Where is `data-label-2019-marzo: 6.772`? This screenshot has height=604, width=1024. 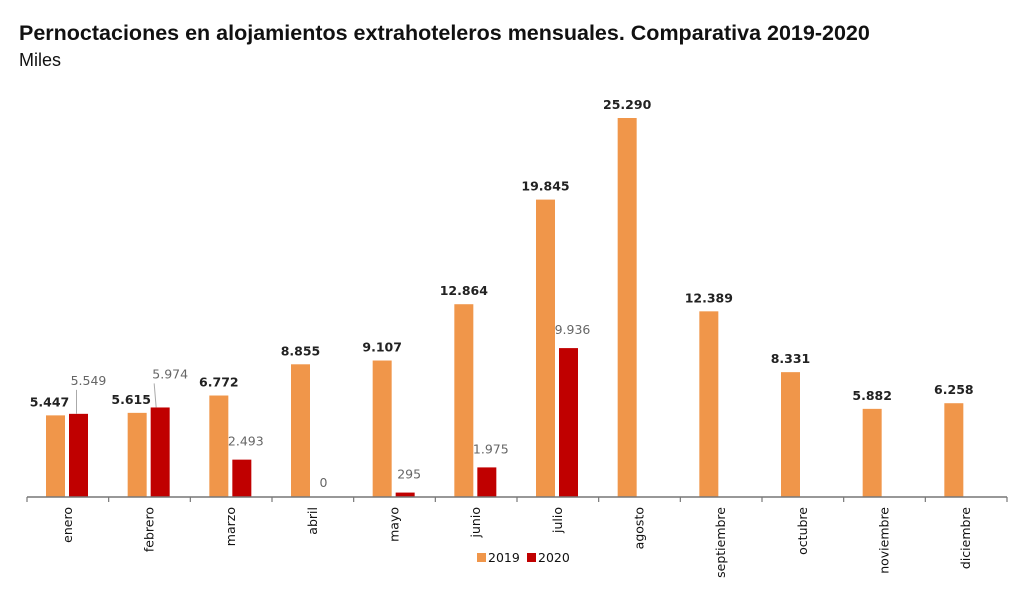 data-label-2019-marzo: 6.772 is located at coordinates (219, 382).